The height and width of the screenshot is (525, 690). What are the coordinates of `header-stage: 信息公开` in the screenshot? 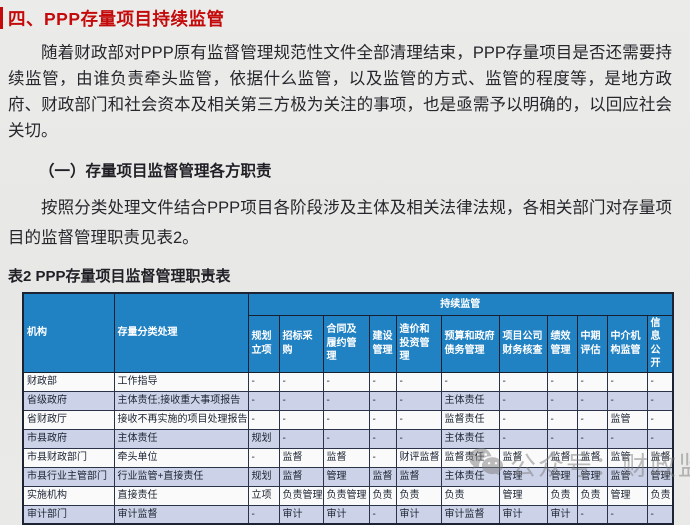 It's located at (660, 343).